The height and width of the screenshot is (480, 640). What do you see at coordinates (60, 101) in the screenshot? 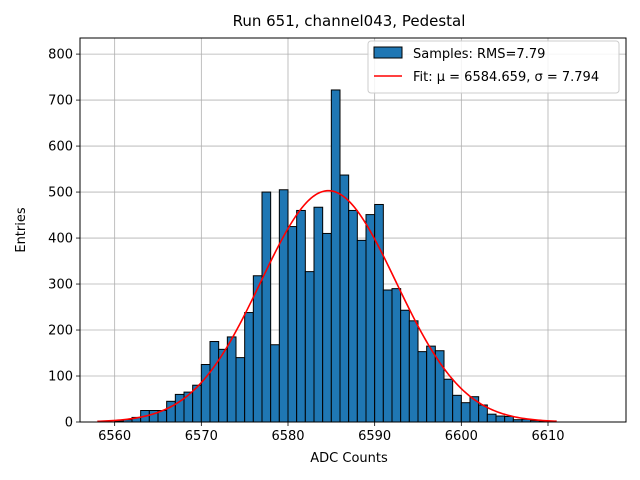
I see `y-tick-label: 700` at bounding box center [60, 101].